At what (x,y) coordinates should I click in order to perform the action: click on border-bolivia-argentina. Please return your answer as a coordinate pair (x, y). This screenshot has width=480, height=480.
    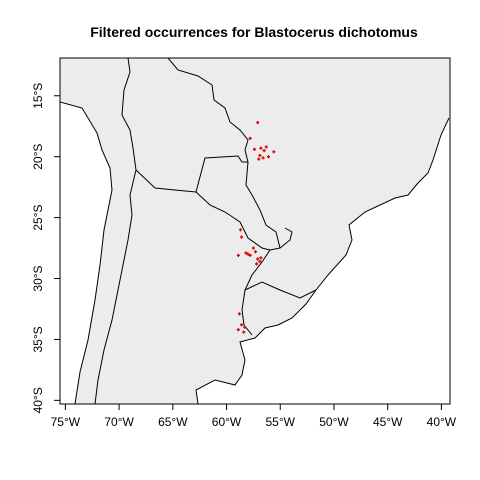
    Looking at the image, I should click on (166, 181).